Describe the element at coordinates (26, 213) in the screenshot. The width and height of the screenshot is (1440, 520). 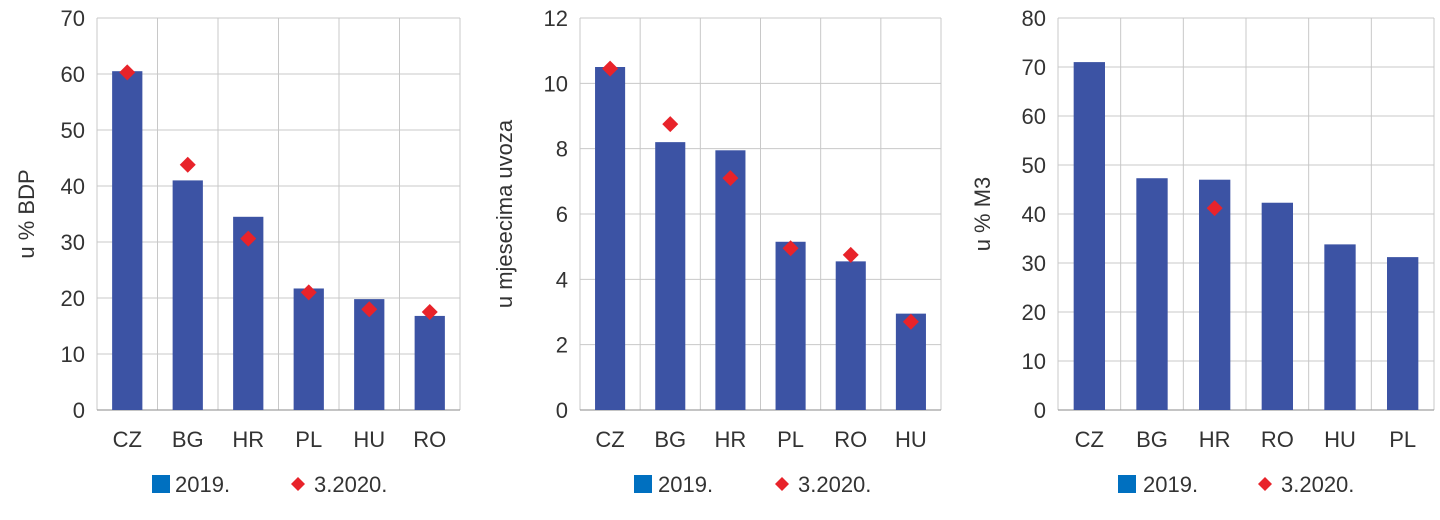
I see `y-axis-title: u % BDP` at that location.